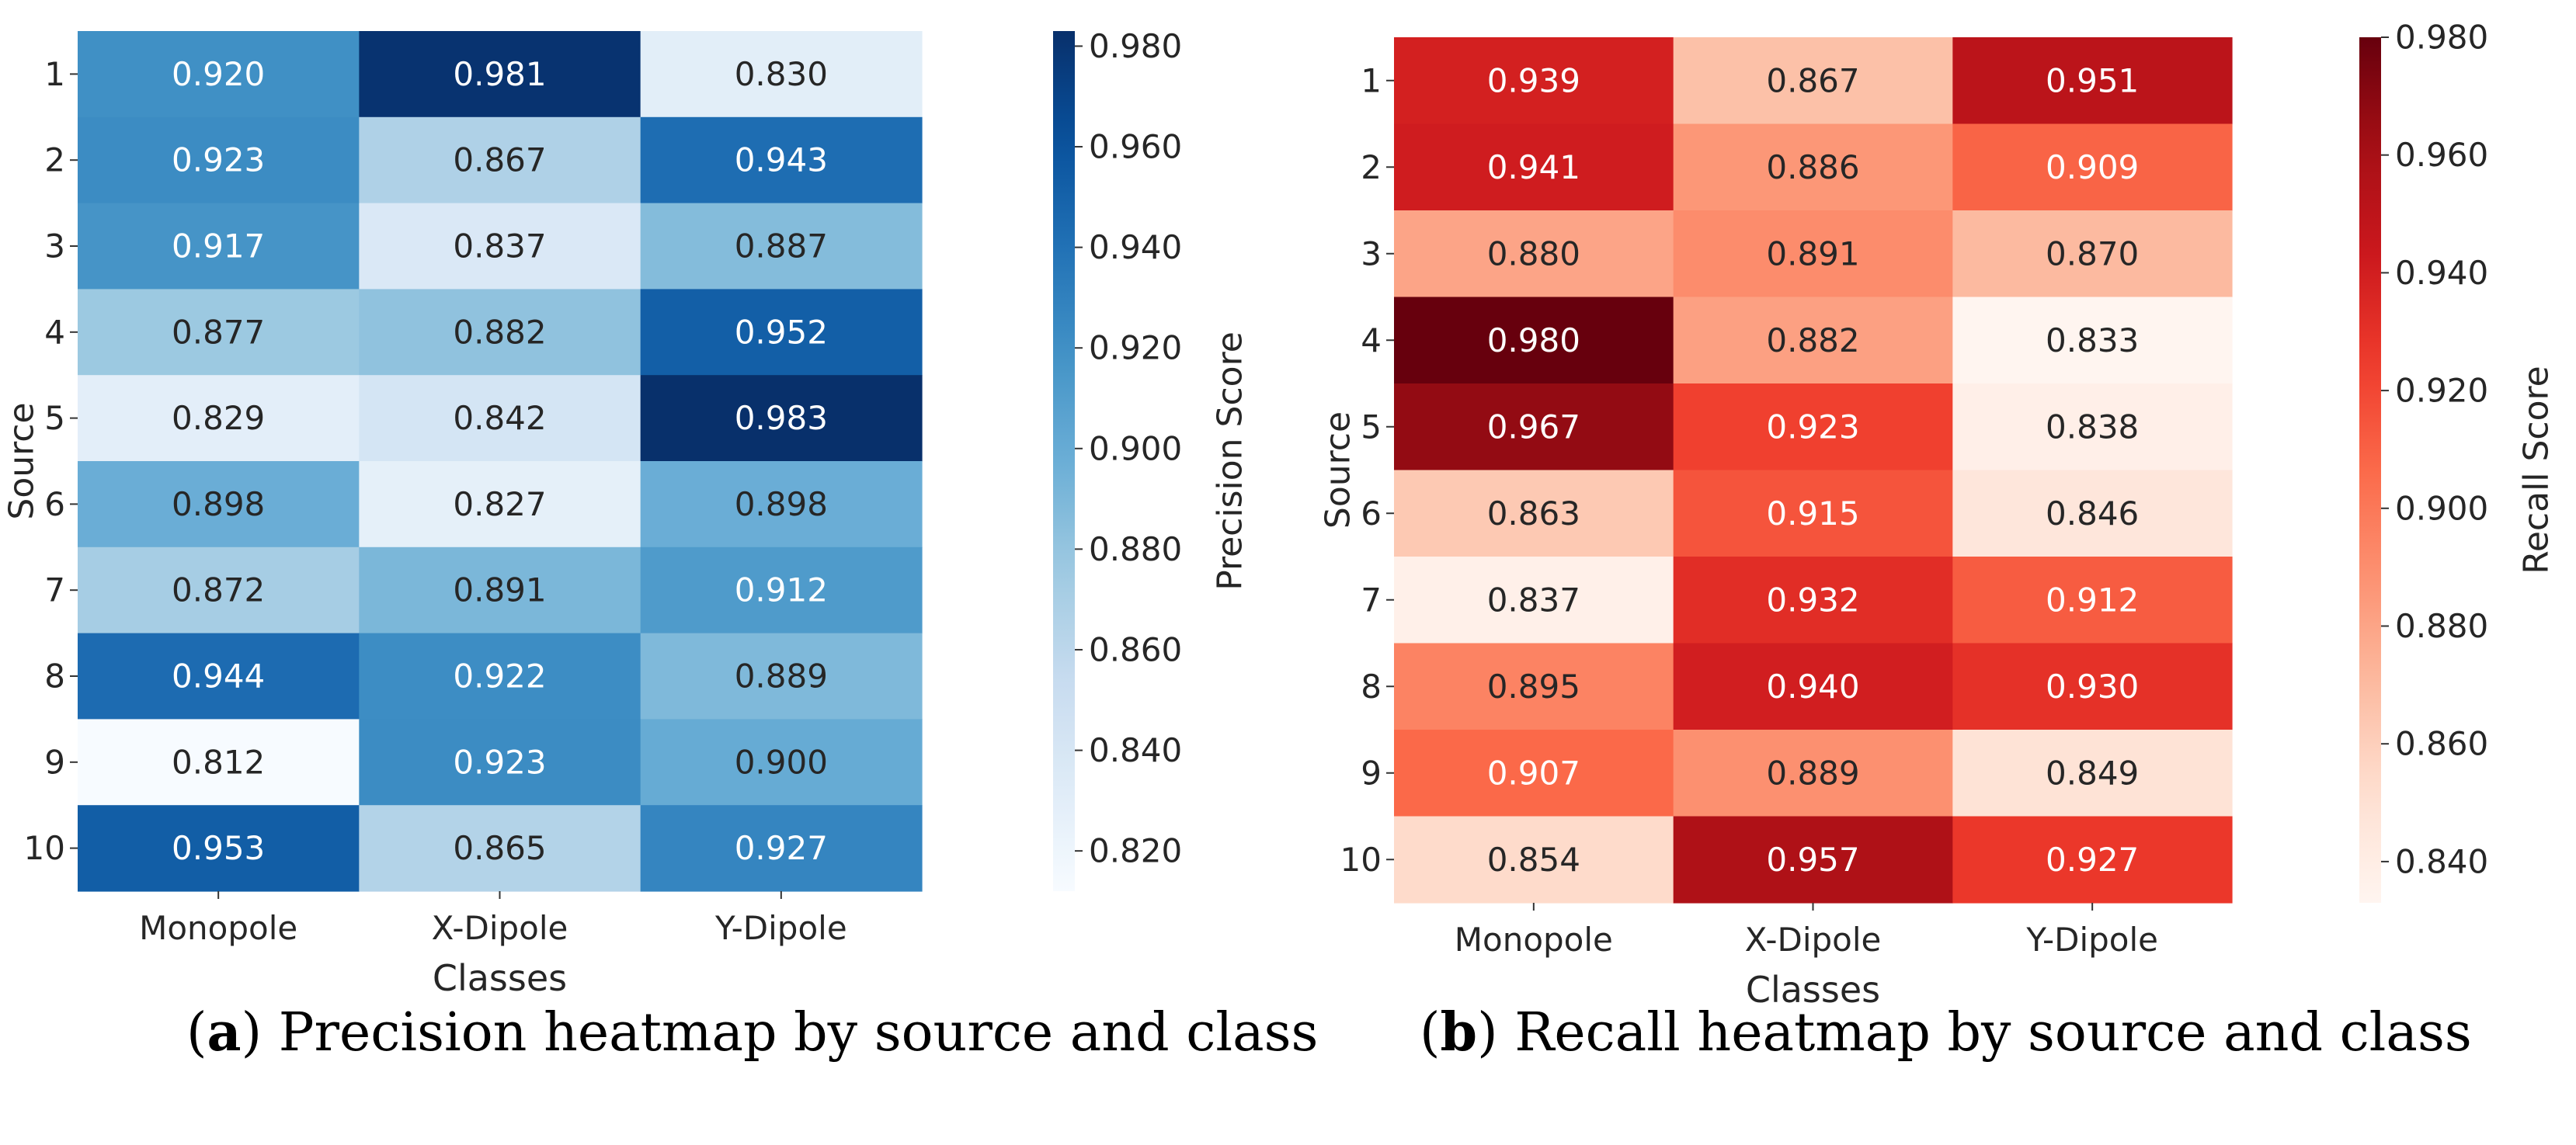 This screenshot has width=2576, height=1145. Describe the element at coordinates (218, 418) in the screenshot. I see `cell-value-label: 0.829` at that location.